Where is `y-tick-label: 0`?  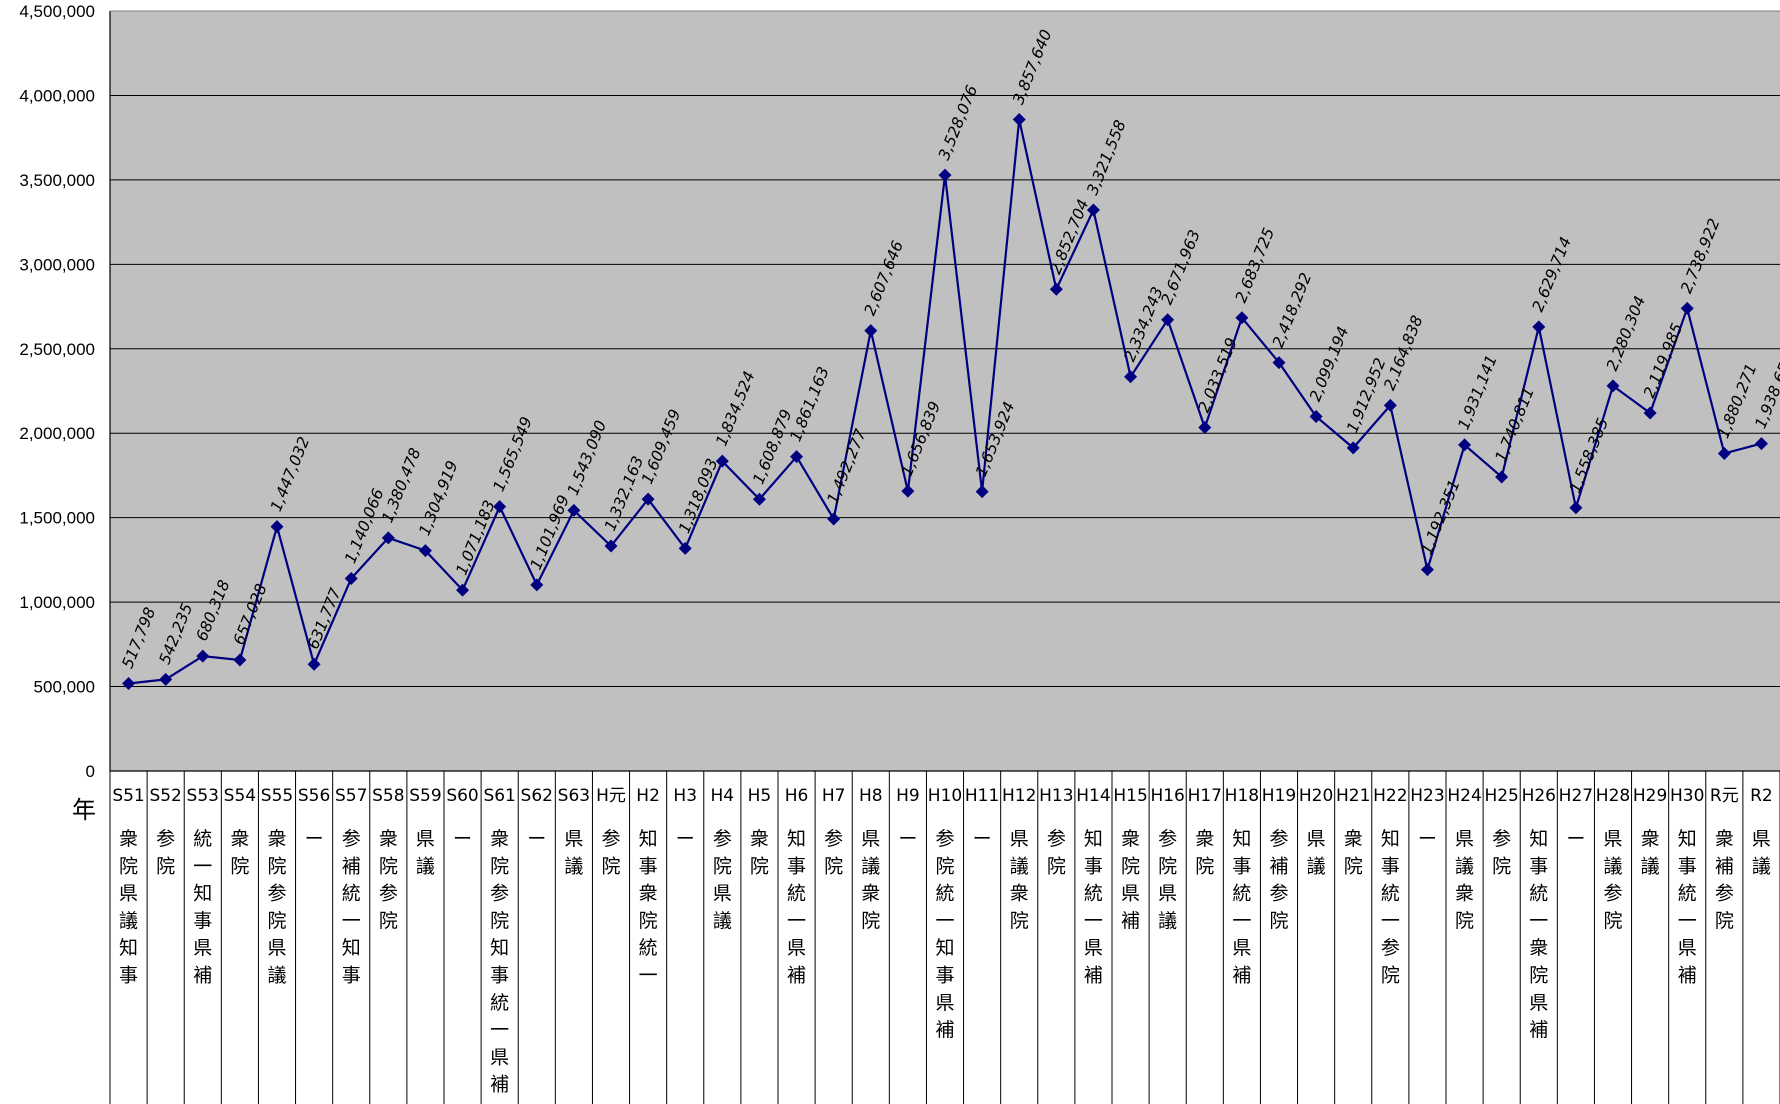 y-tick-label: 0 is located at coordinates (90, 771).